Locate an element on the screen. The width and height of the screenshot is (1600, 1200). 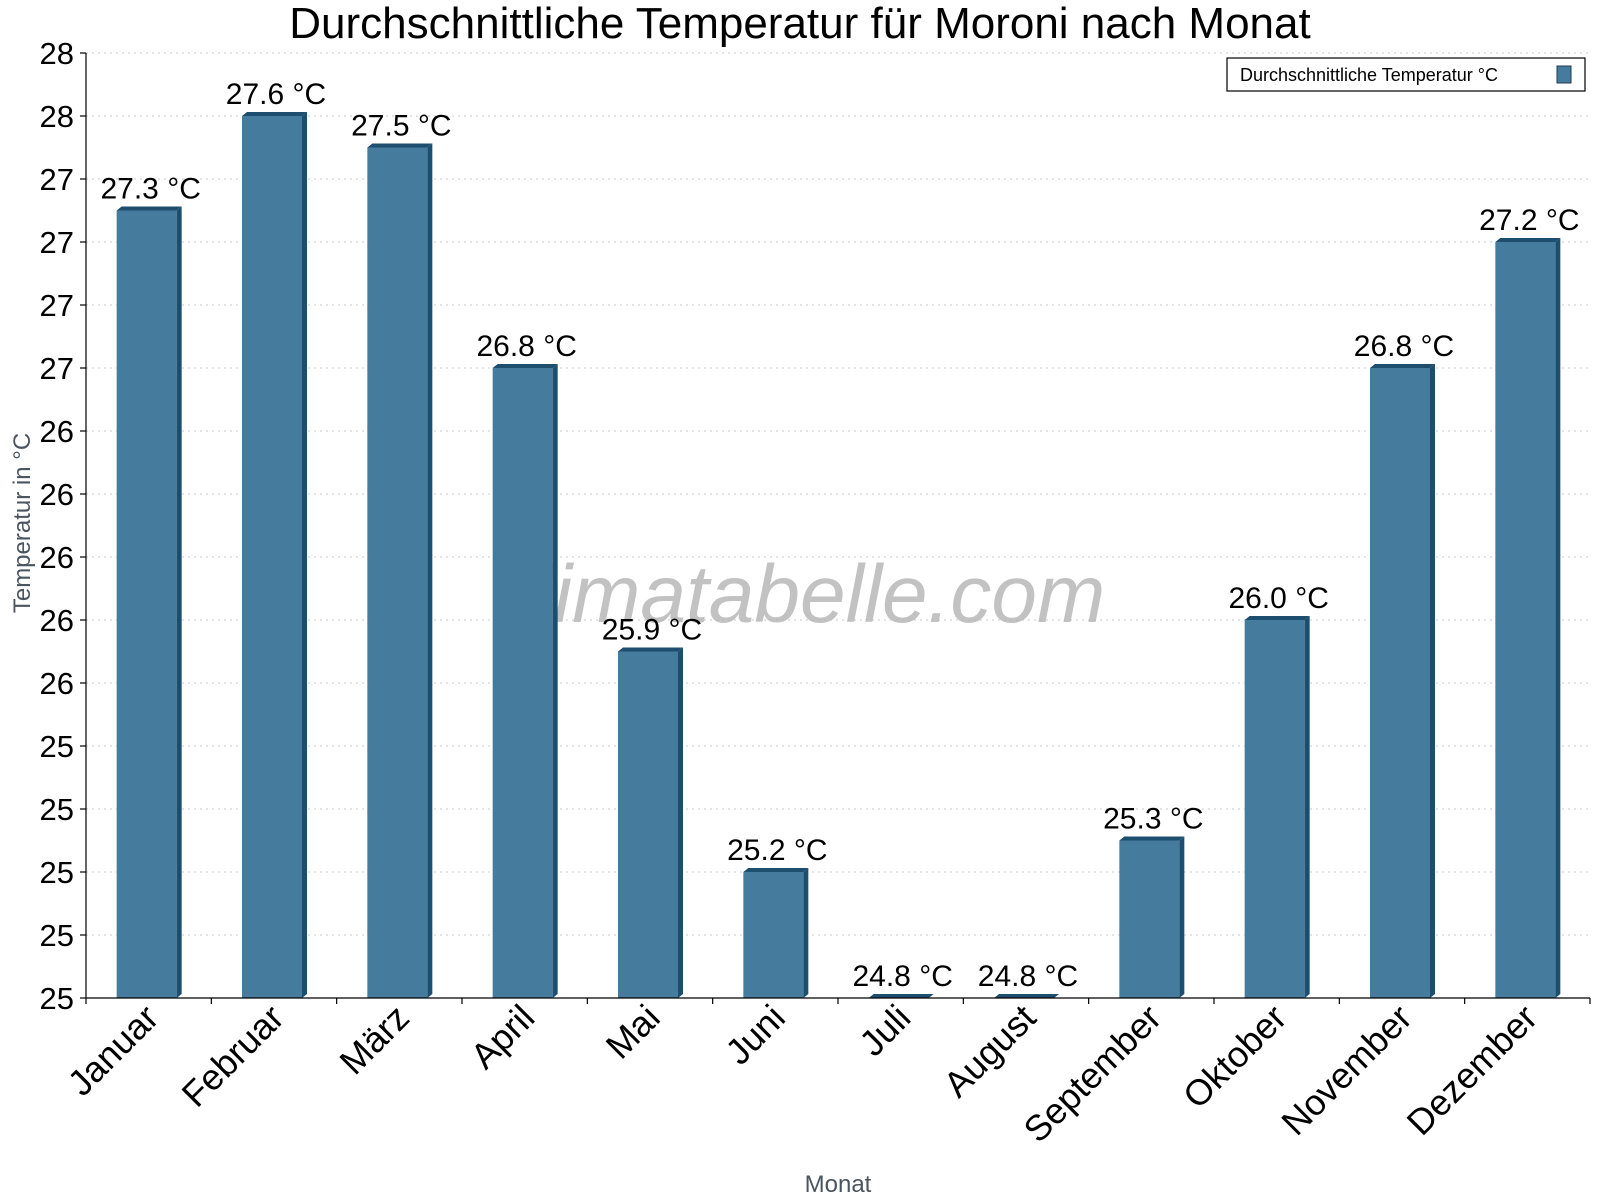
data-label: 27.3 °C is located at coordinates (150, 189).